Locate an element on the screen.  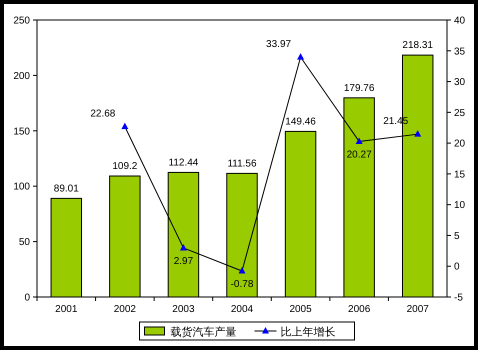
x-tick-label: 2004 is located at coordinates (242, 309).